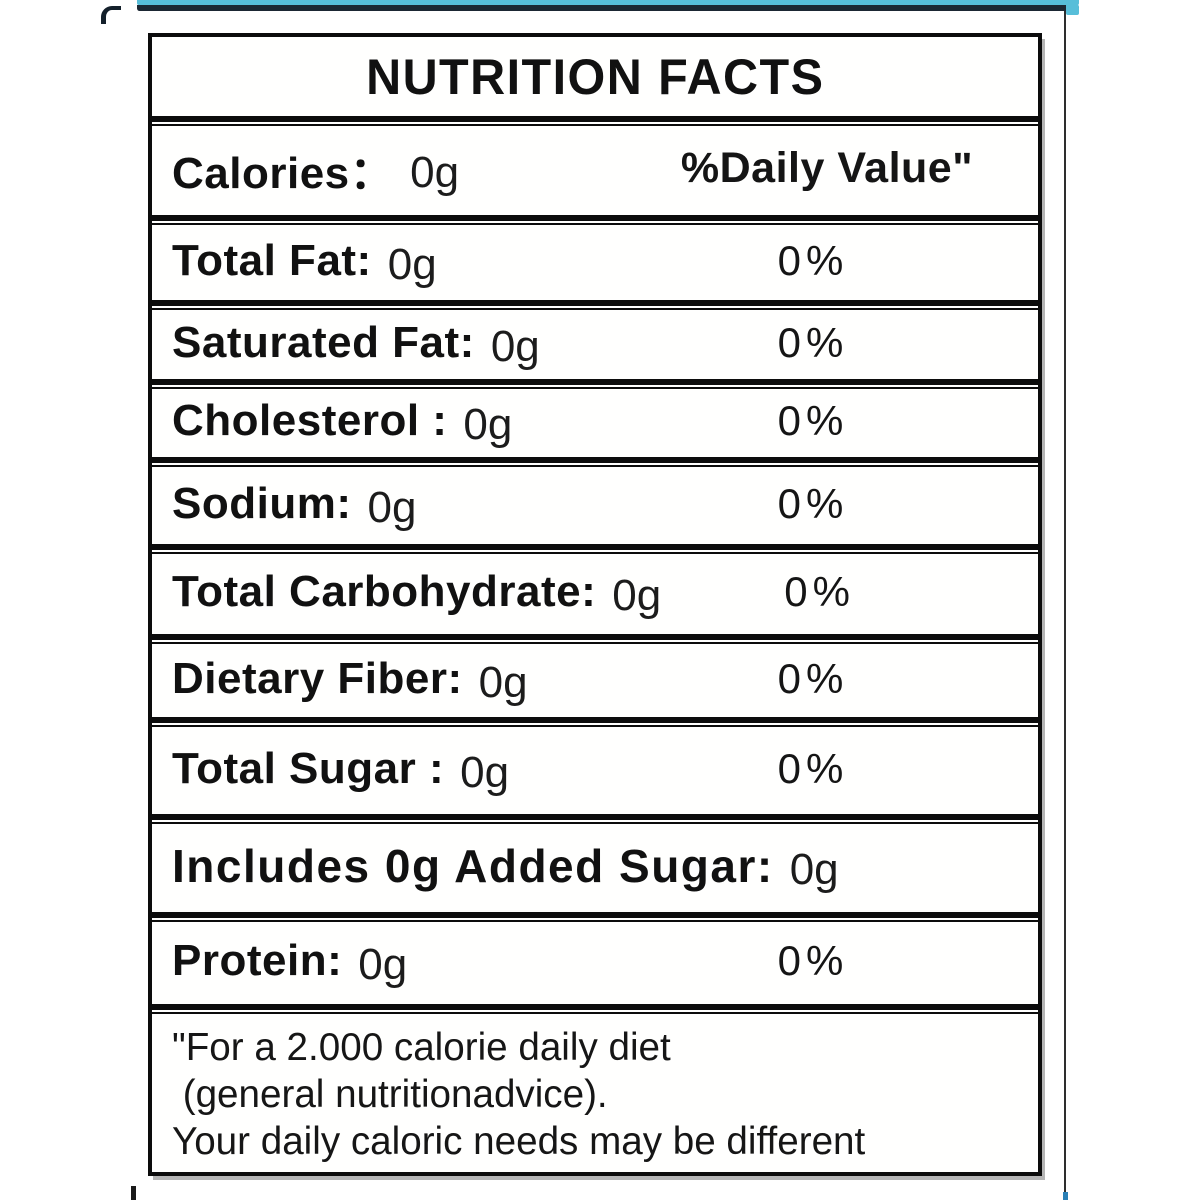 The width and height of the screenshot is (1200, 1200). Describe the element at coordinates (257, 960) in the screenshot. I see `protein-label: Protein:` at that location.